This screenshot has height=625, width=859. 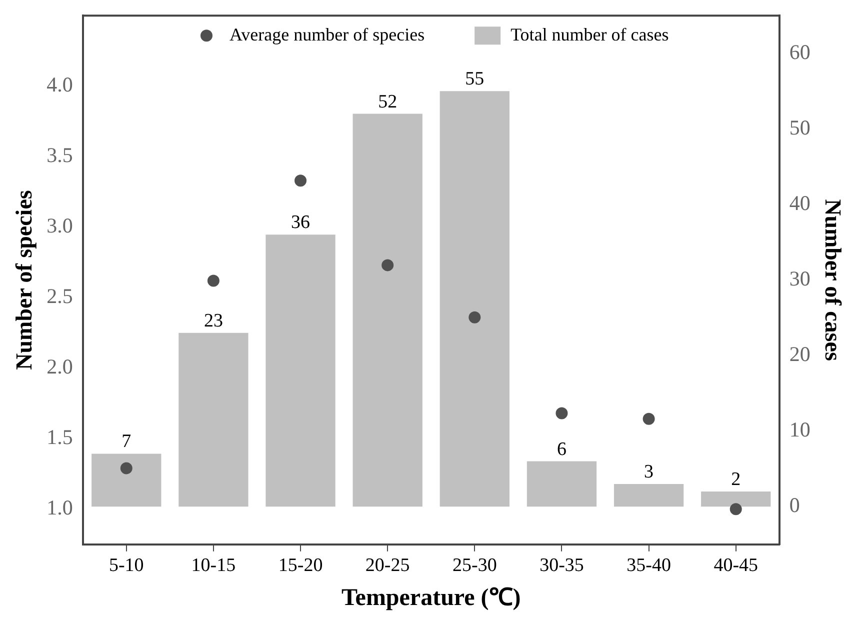 What do you see at coordinates (736, 565) in the screenshot?
I see `x-tick-label: 40-45` at bounding box center [736, 565].